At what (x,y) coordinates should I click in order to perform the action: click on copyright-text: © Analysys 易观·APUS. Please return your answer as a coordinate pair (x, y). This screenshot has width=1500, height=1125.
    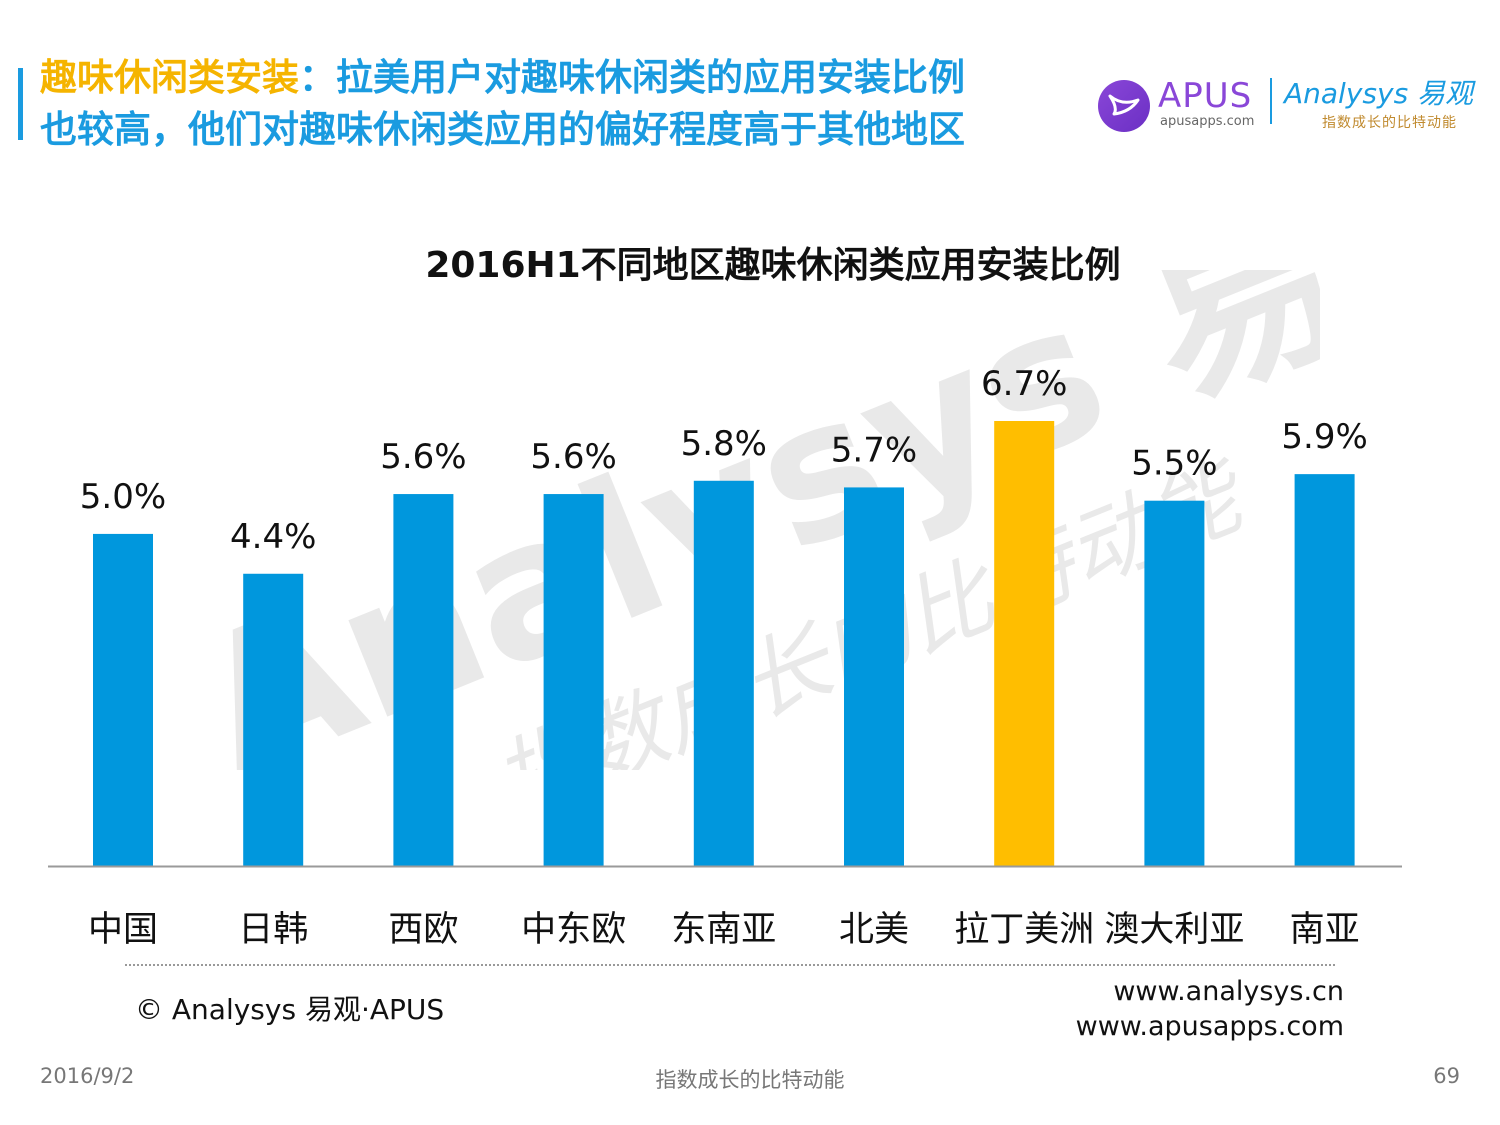
    Looking at the image, I should click on (290, 1009).